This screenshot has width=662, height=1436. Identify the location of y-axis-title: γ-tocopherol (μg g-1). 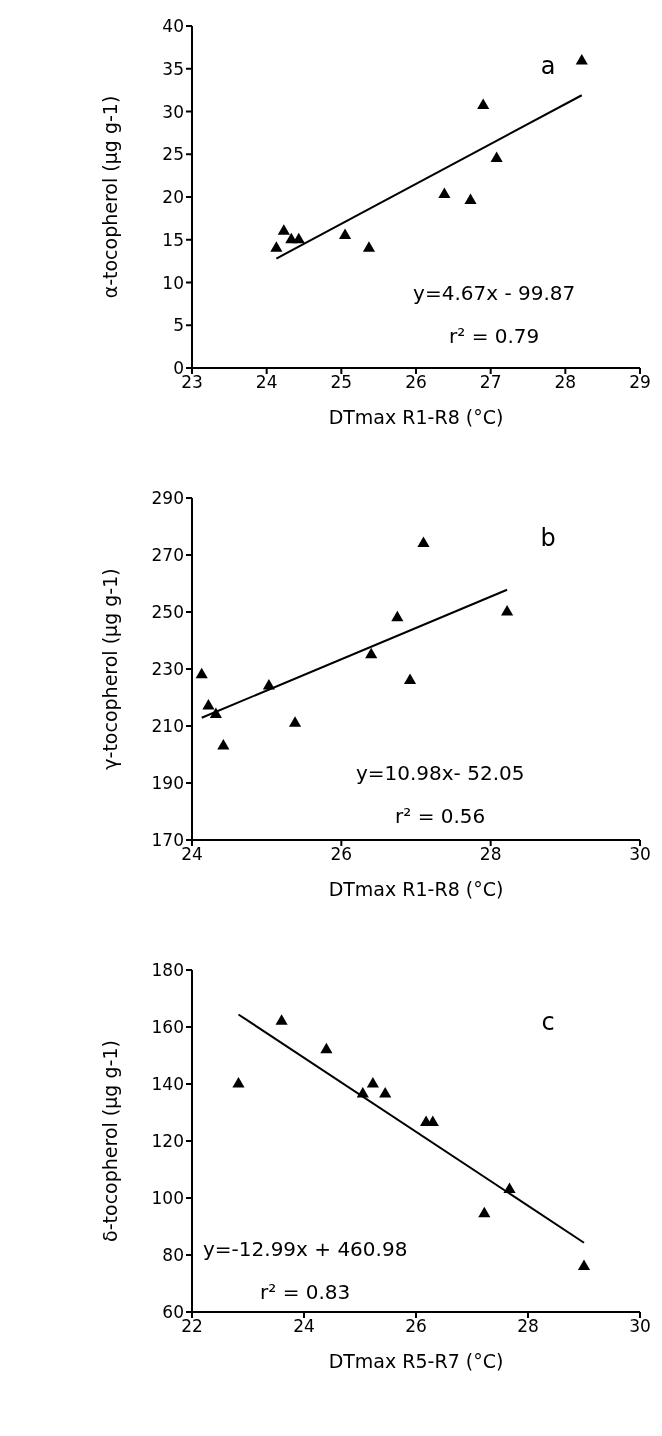
(109, 669).